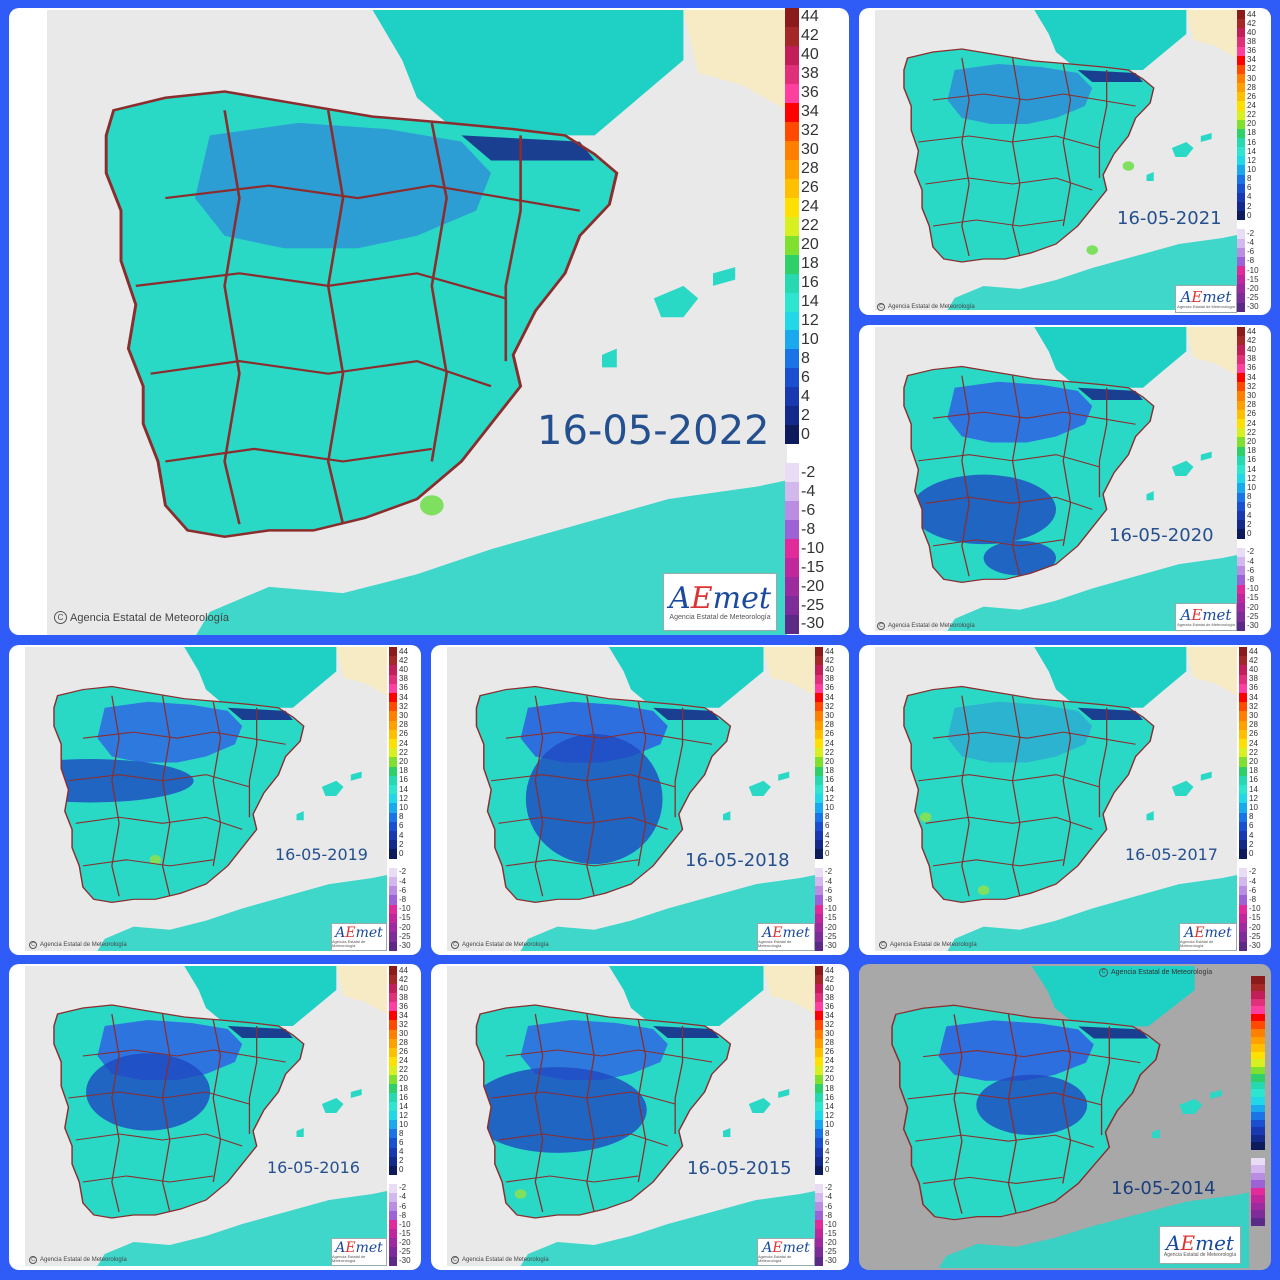  What do you see at coordinates (829, 890) in the screenshot?
I see `legend-label: -6` at bounding box center [829, 890].